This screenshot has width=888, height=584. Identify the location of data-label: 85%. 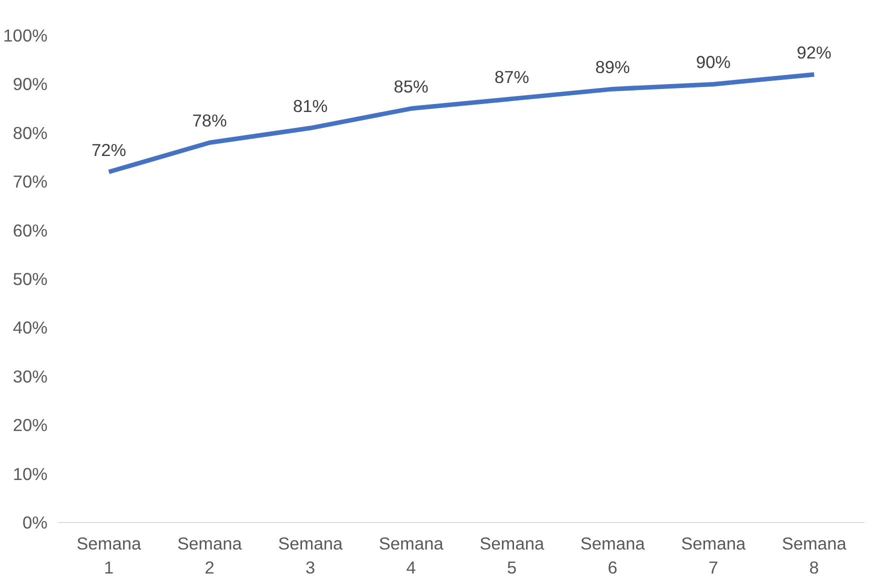
(411, 86).